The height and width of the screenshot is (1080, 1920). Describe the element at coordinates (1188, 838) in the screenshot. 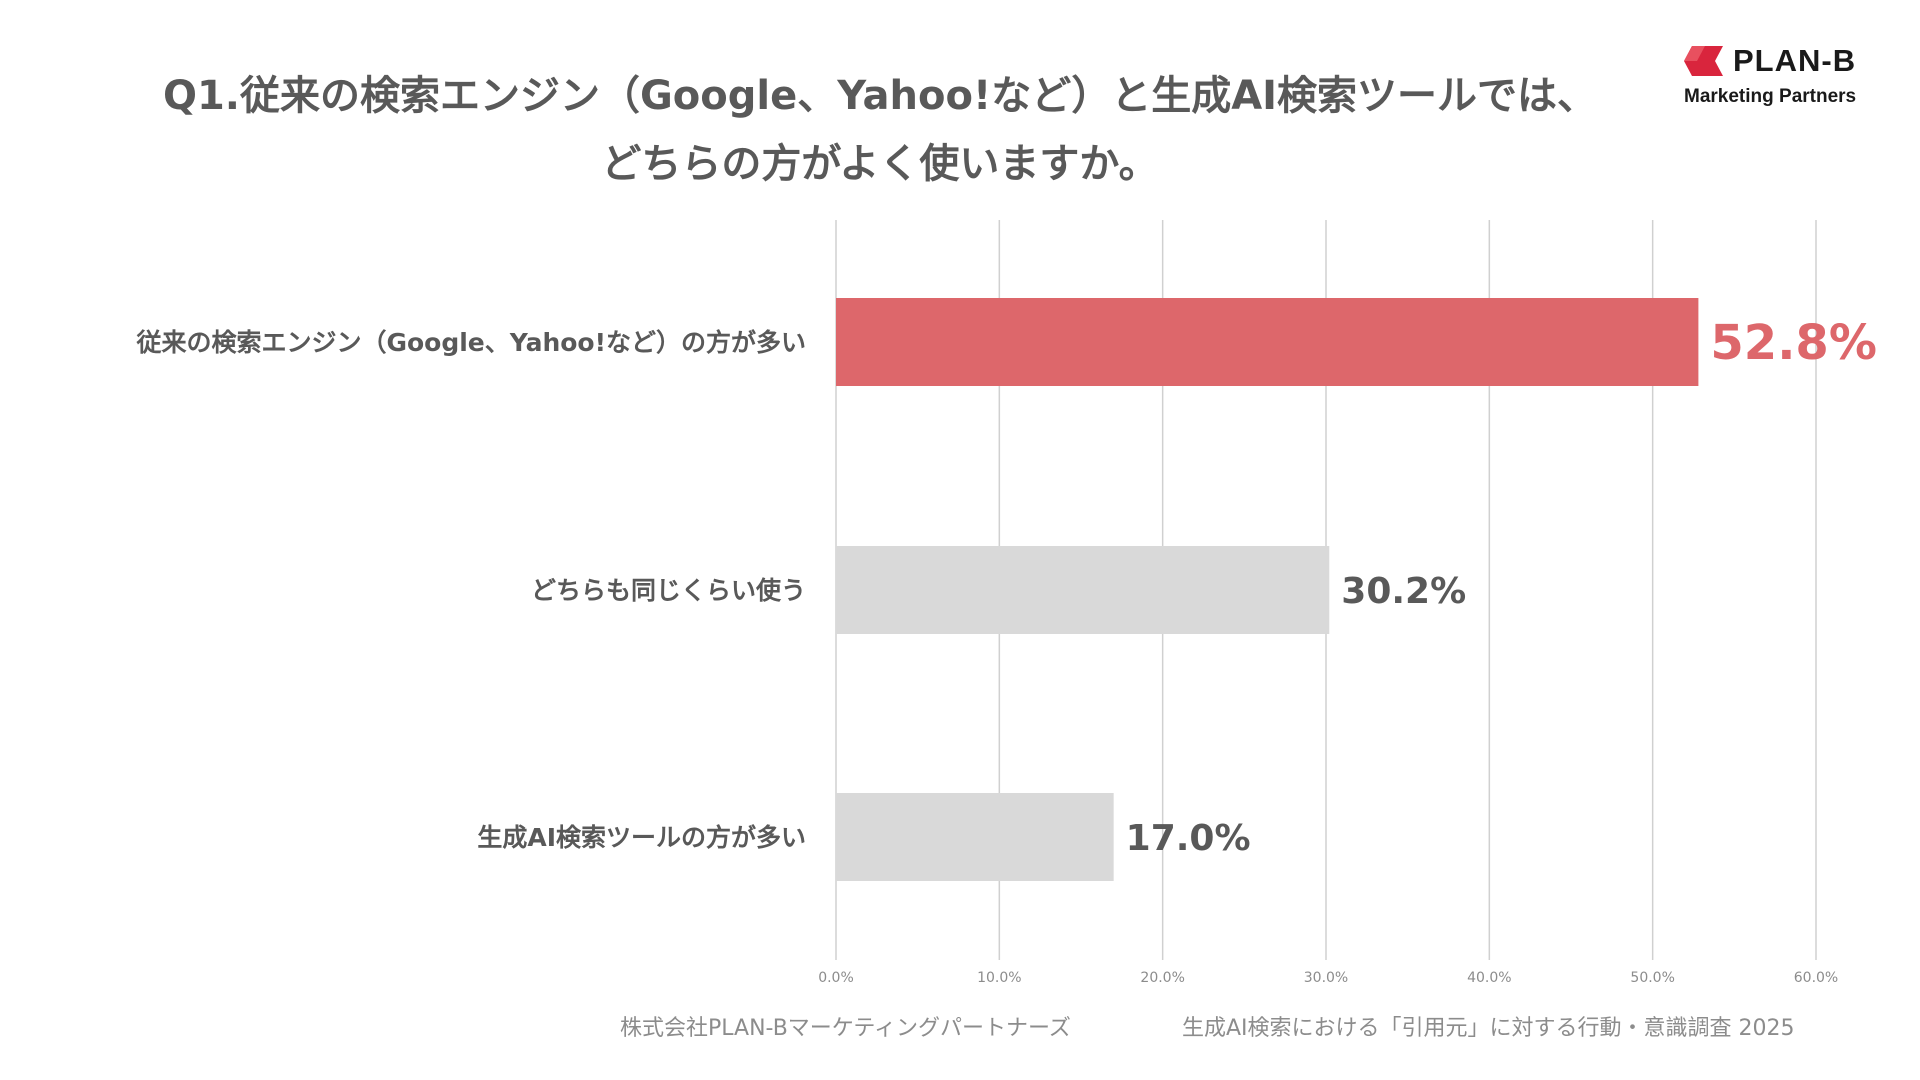

I see `value-label-2: 17.0%` at that location.